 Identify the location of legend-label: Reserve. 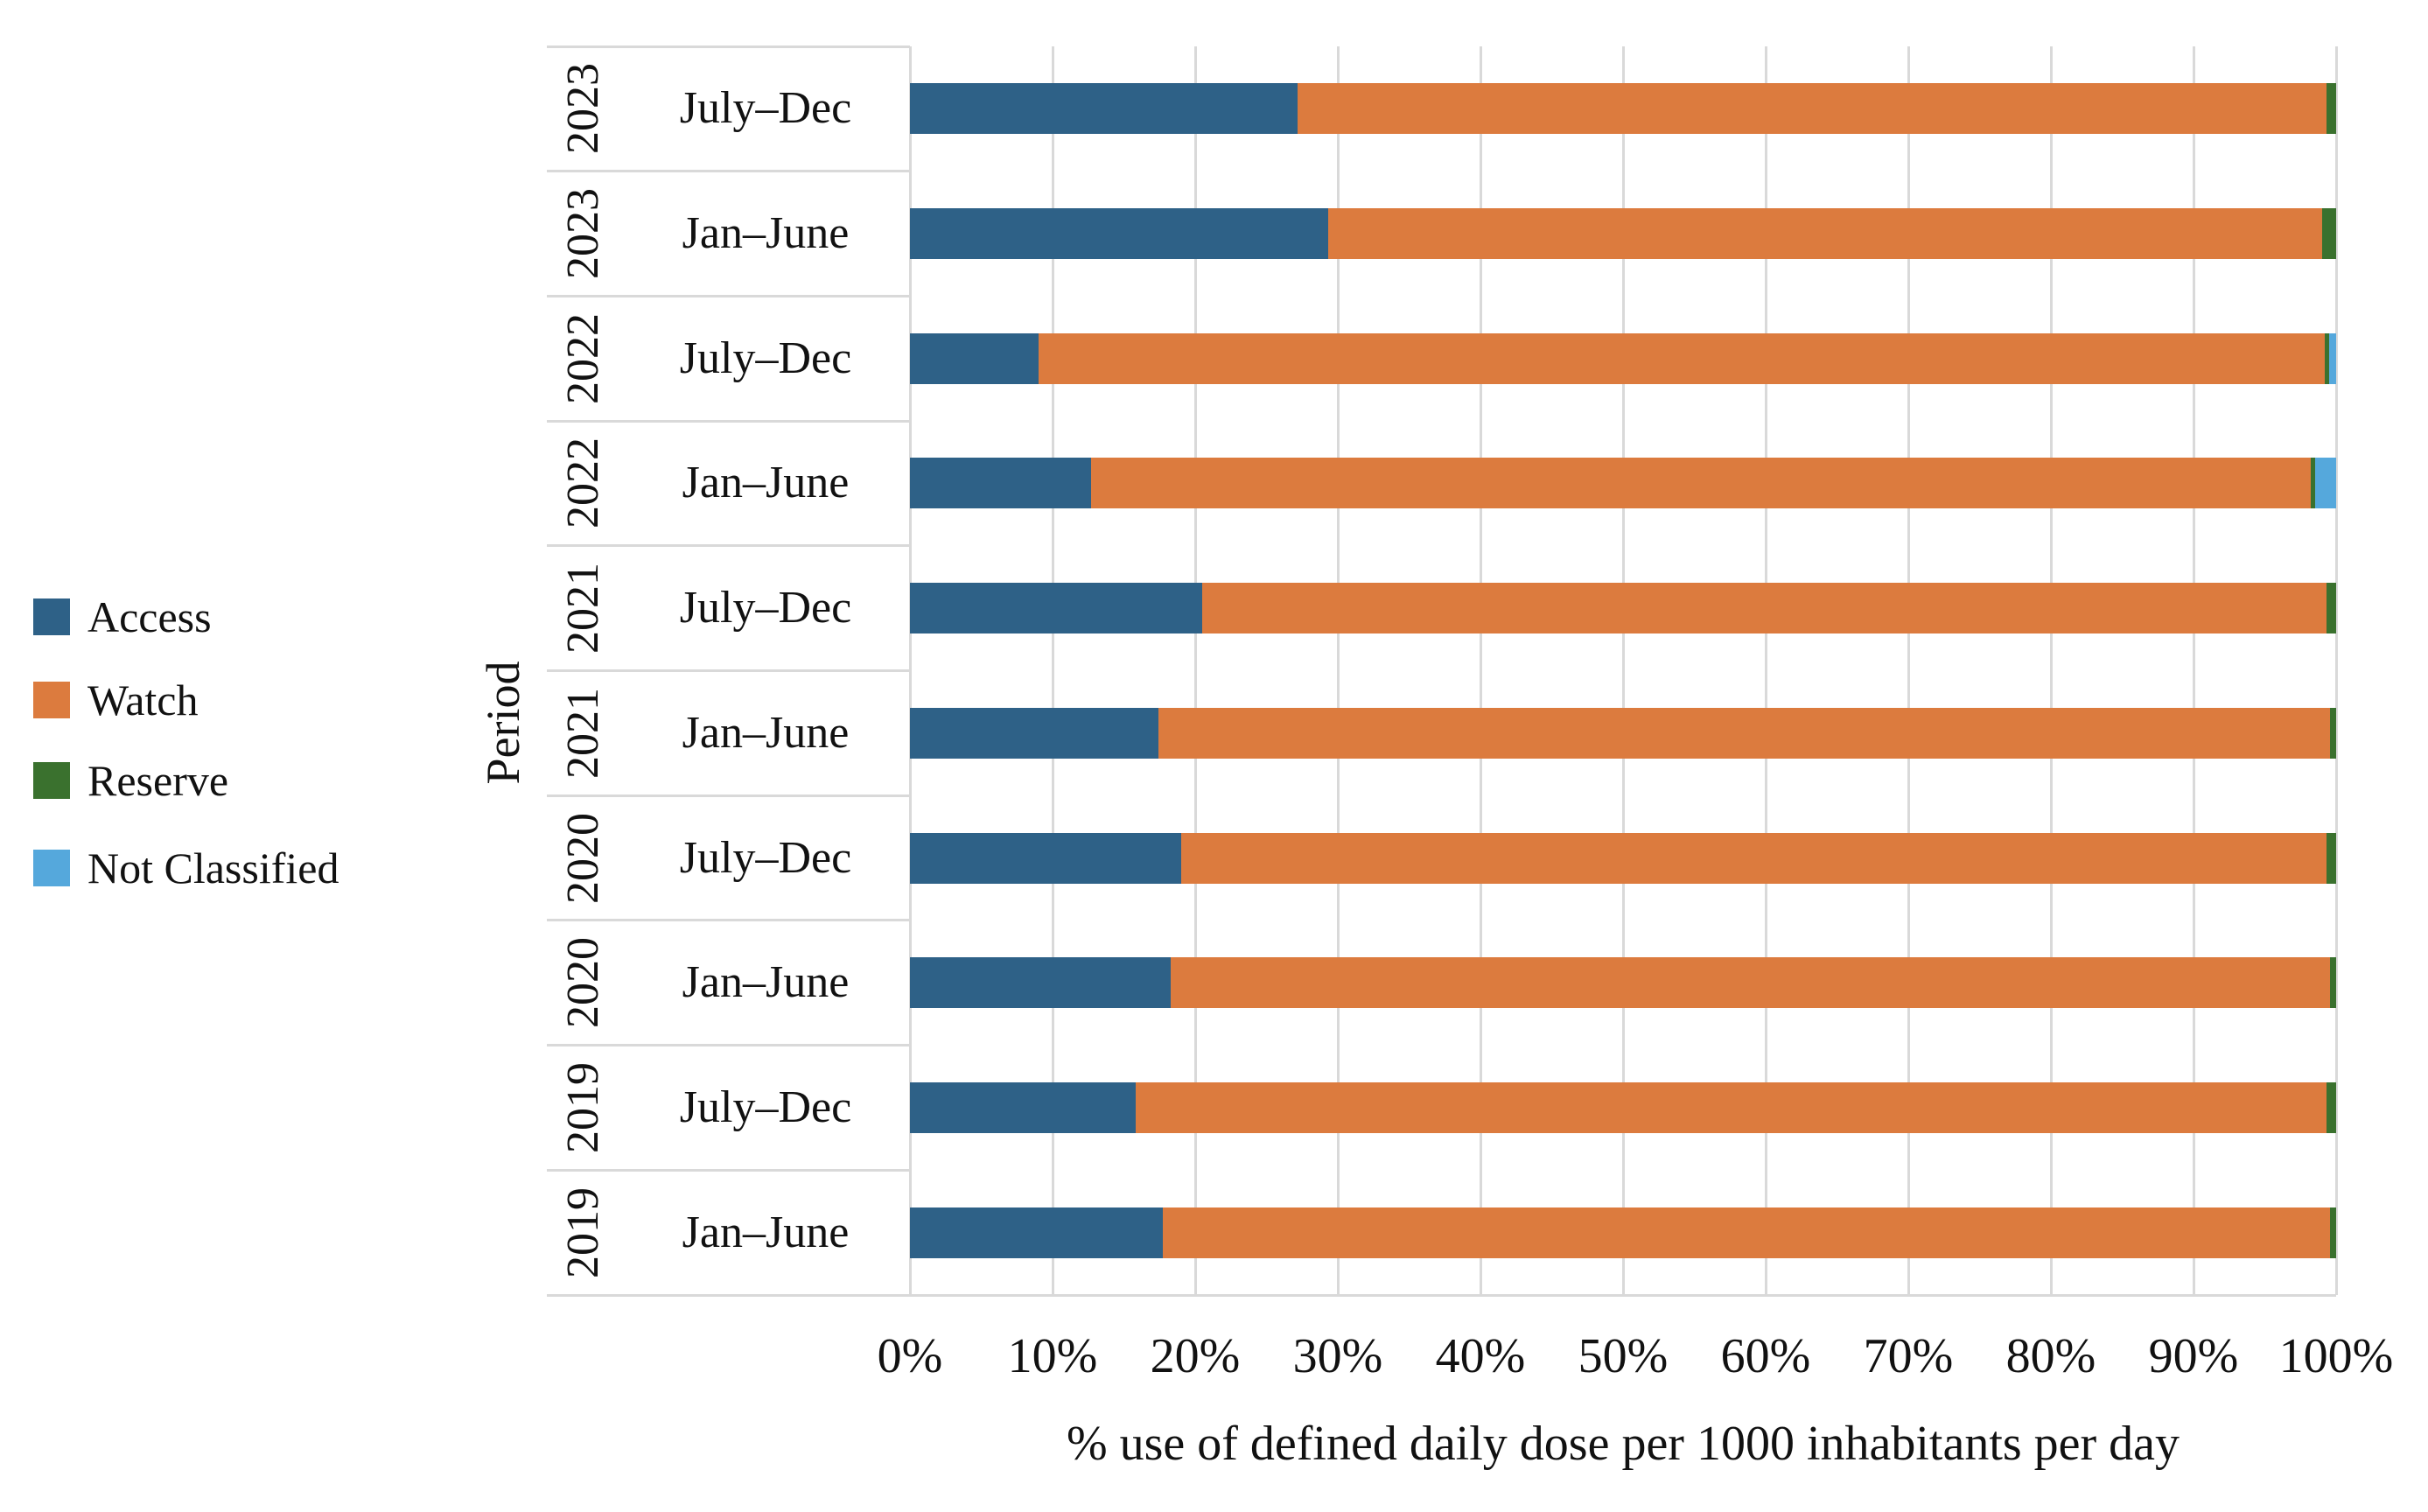
(158, 780).